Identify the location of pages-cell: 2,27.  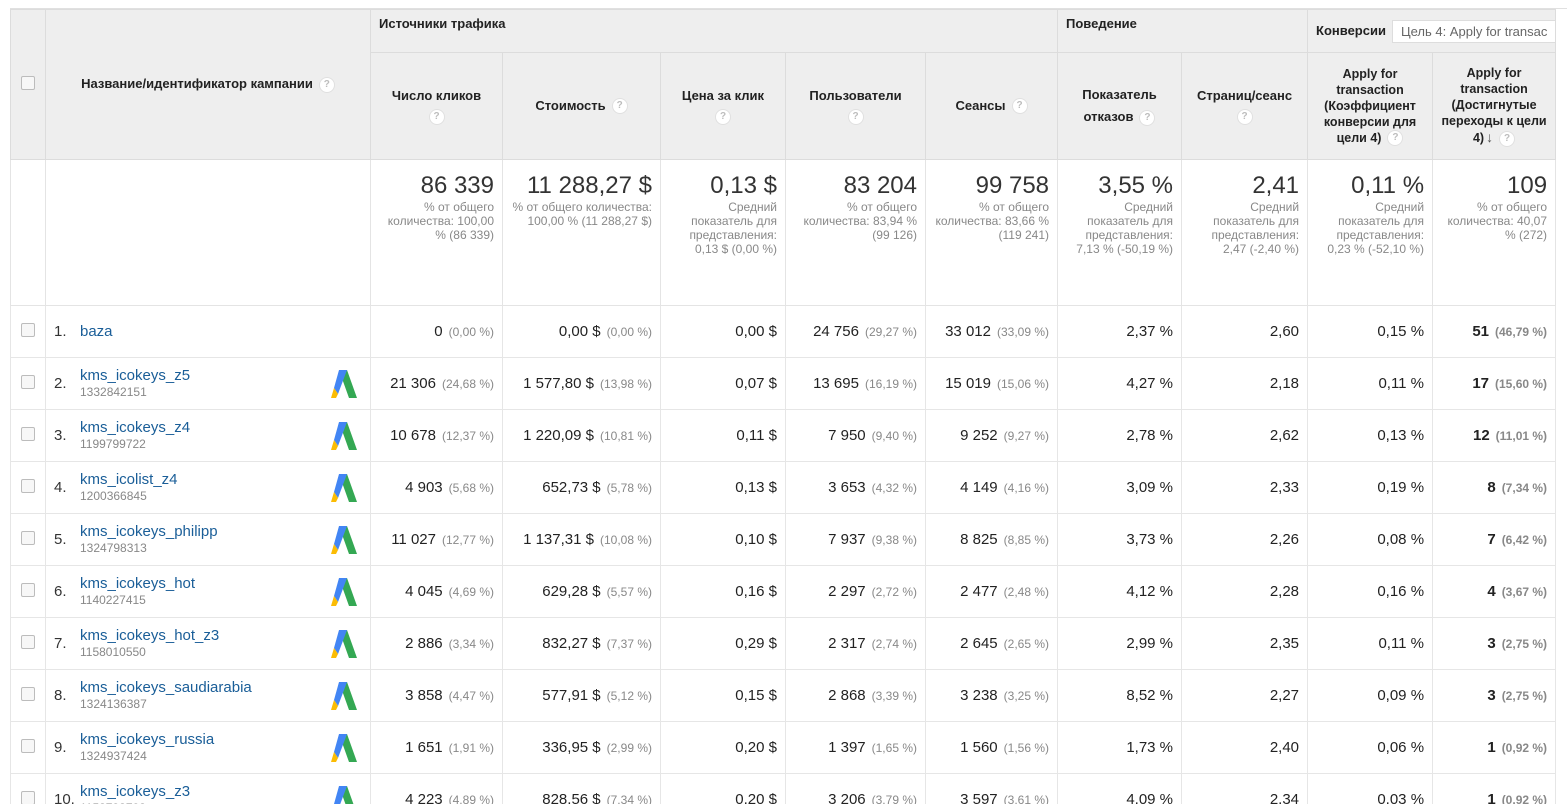
(1245, 696).